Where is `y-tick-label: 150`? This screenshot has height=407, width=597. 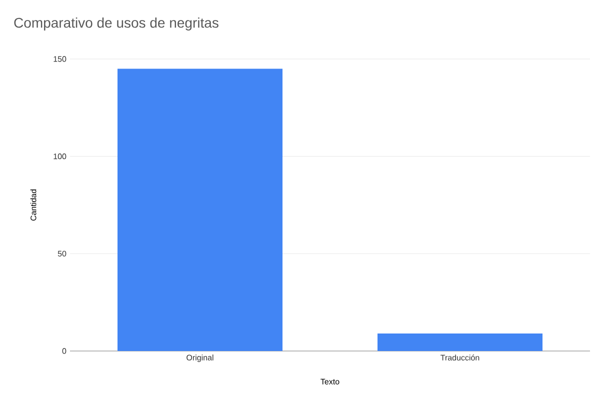
y-tick-label: 150 is located at coordinates (60, 59).